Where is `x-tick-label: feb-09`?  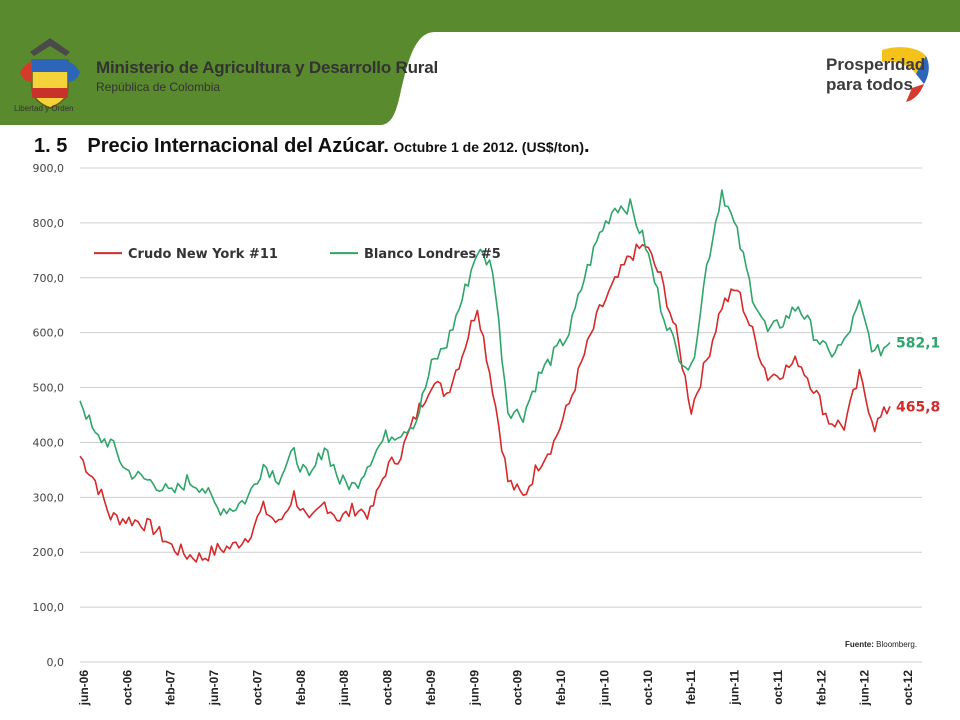
x-tick-label: feb-09 is located at coordinates (431, 688).